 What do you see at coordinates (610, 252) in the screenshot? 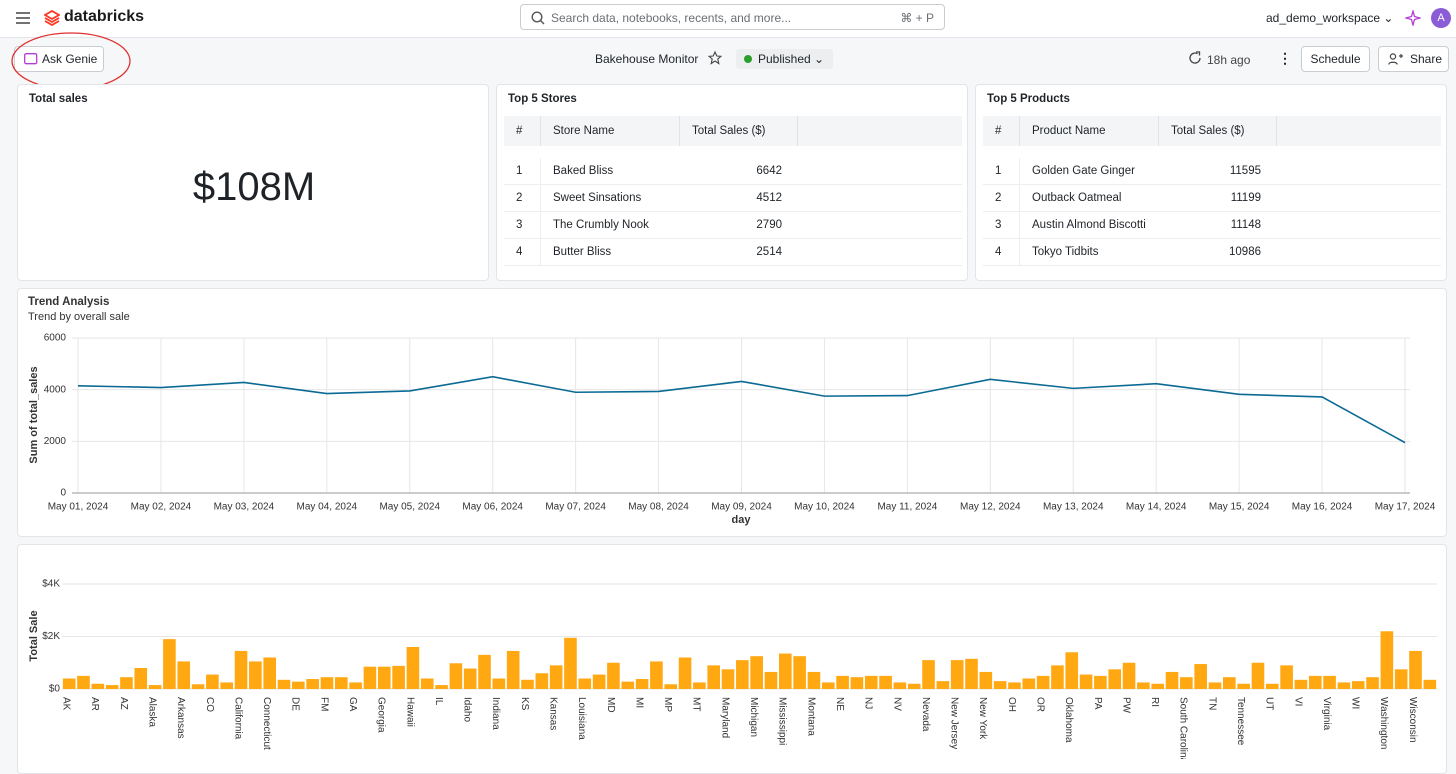
I see `table-cell: Butter Bliss` at bounding box center [610, 252].